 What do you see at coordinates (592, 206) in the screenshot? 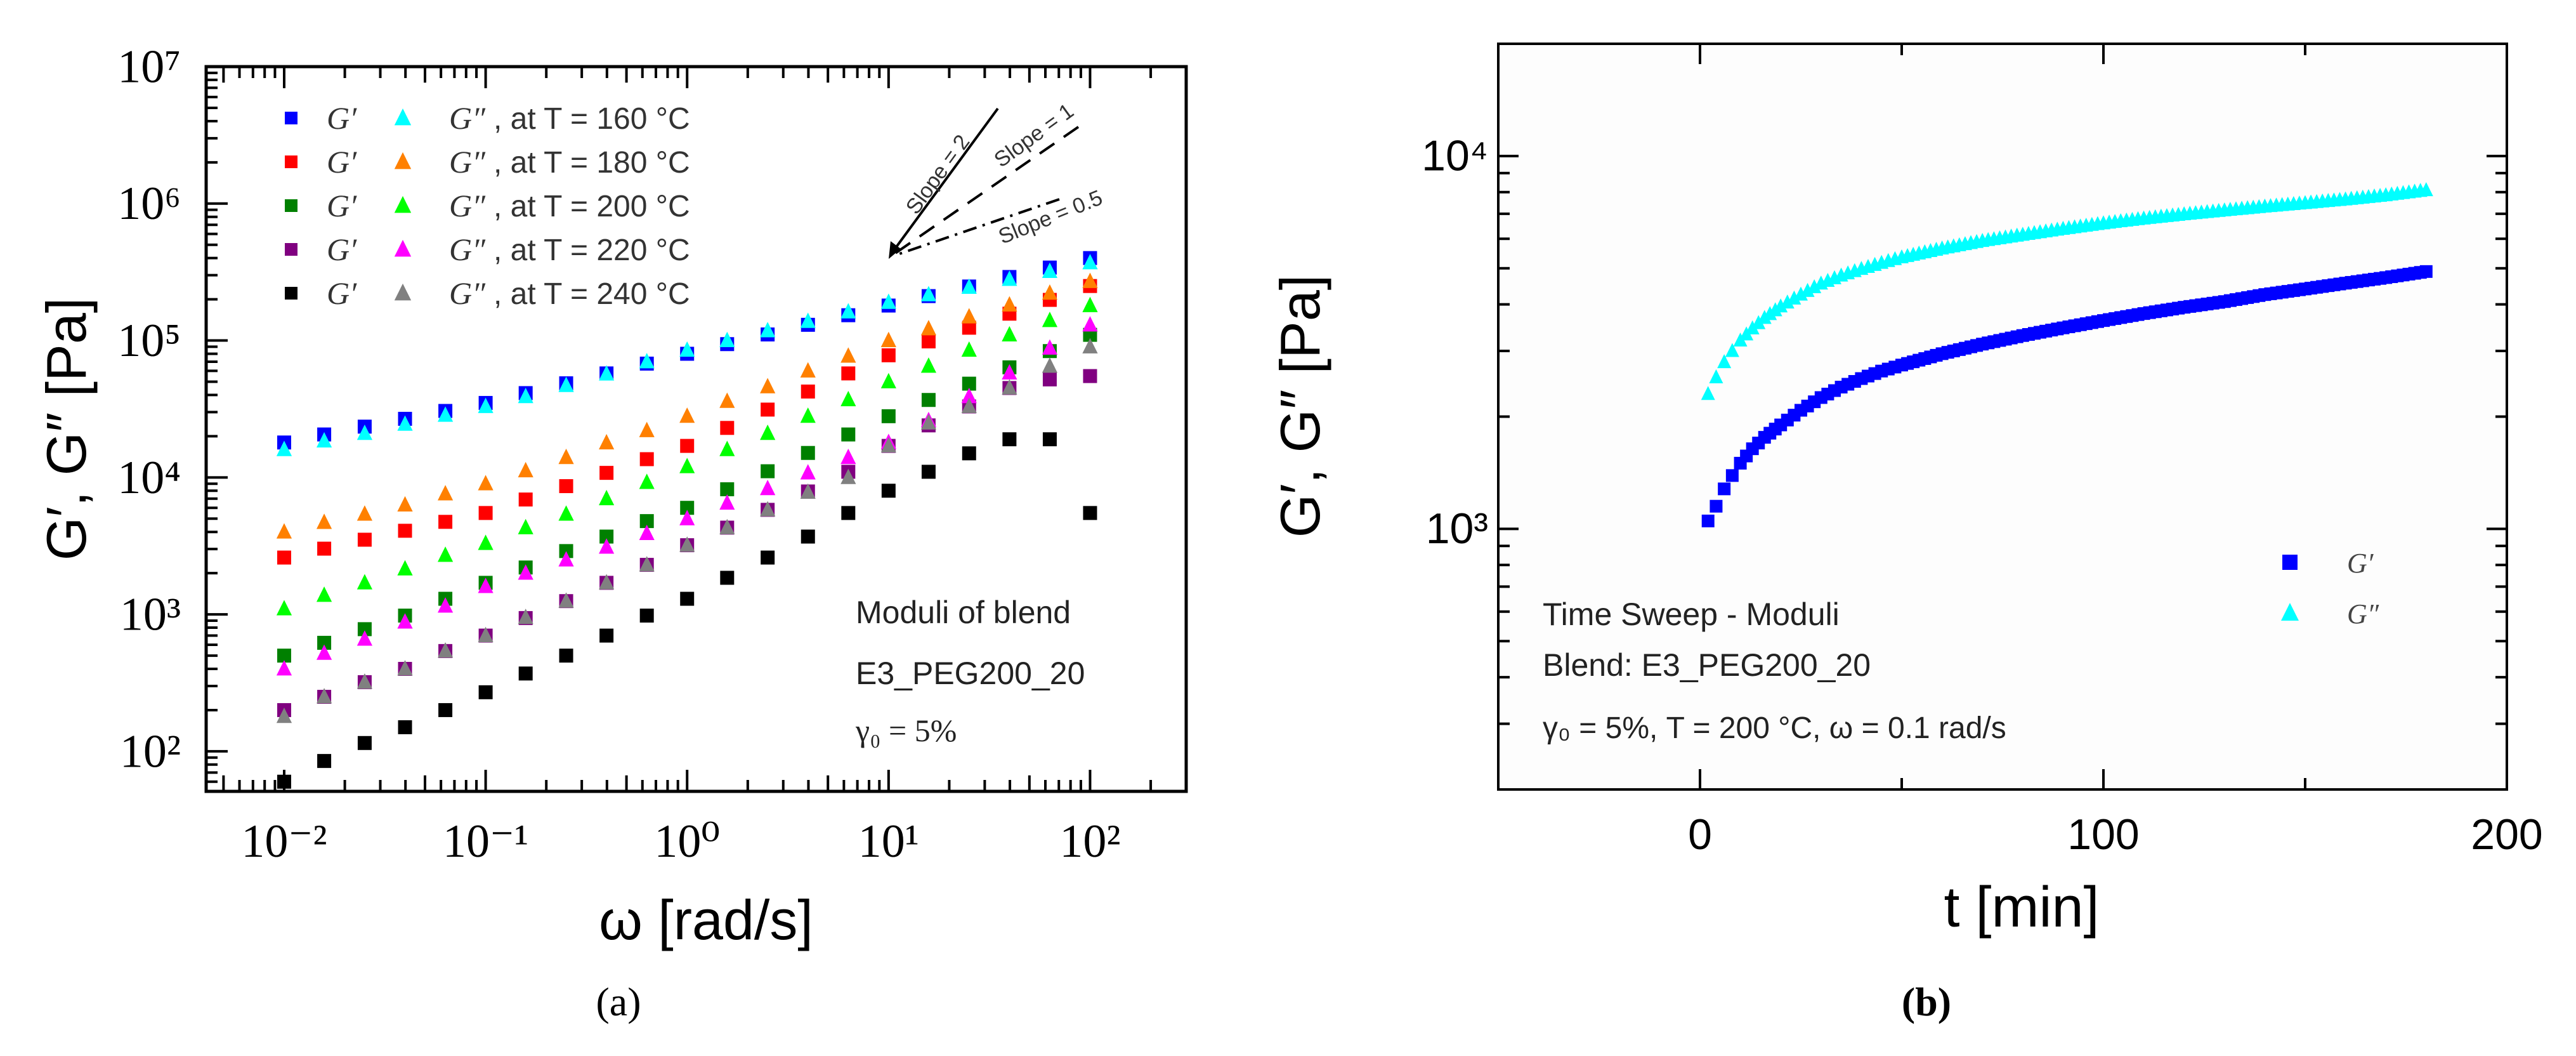
I see `legend-temperature: , at T = 200 °C` at bounding box center [592, 206].